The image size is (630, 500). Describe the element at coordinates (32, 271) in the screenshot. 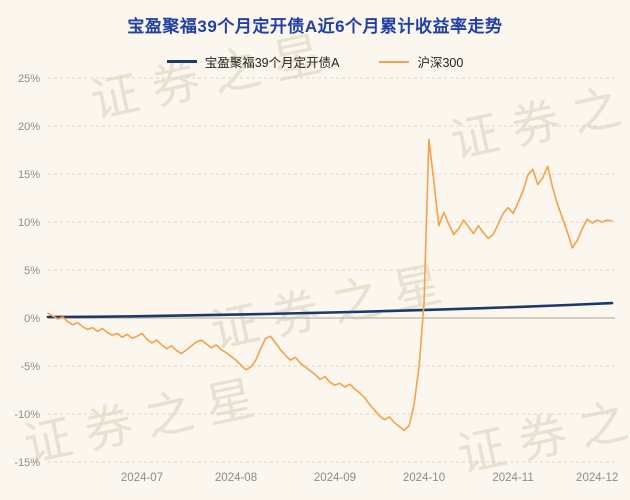

I see `y-tick-label: 5%` at that location.